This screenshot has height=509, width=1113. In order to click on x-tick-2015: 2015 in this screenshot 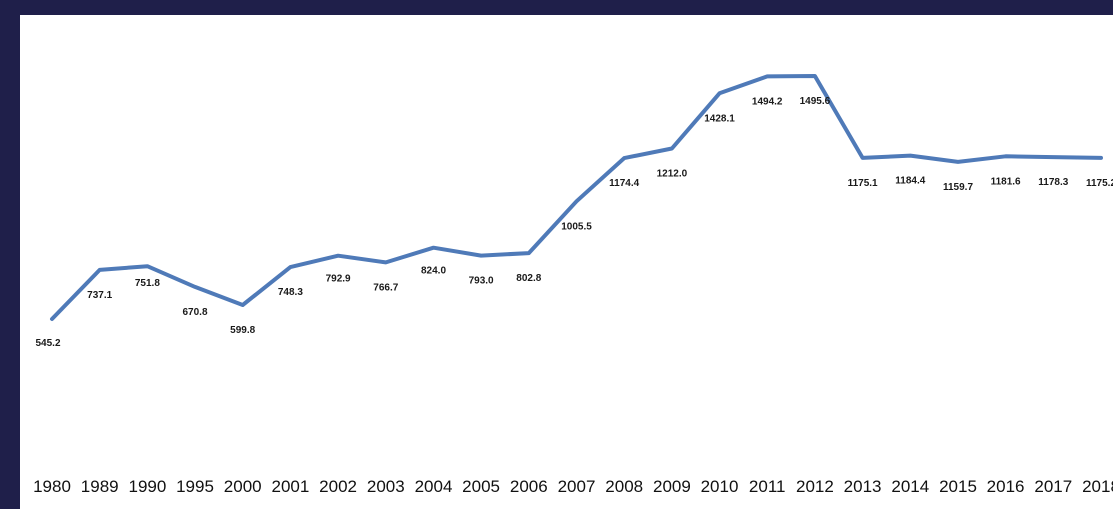, I will do `click(958, 486)`.